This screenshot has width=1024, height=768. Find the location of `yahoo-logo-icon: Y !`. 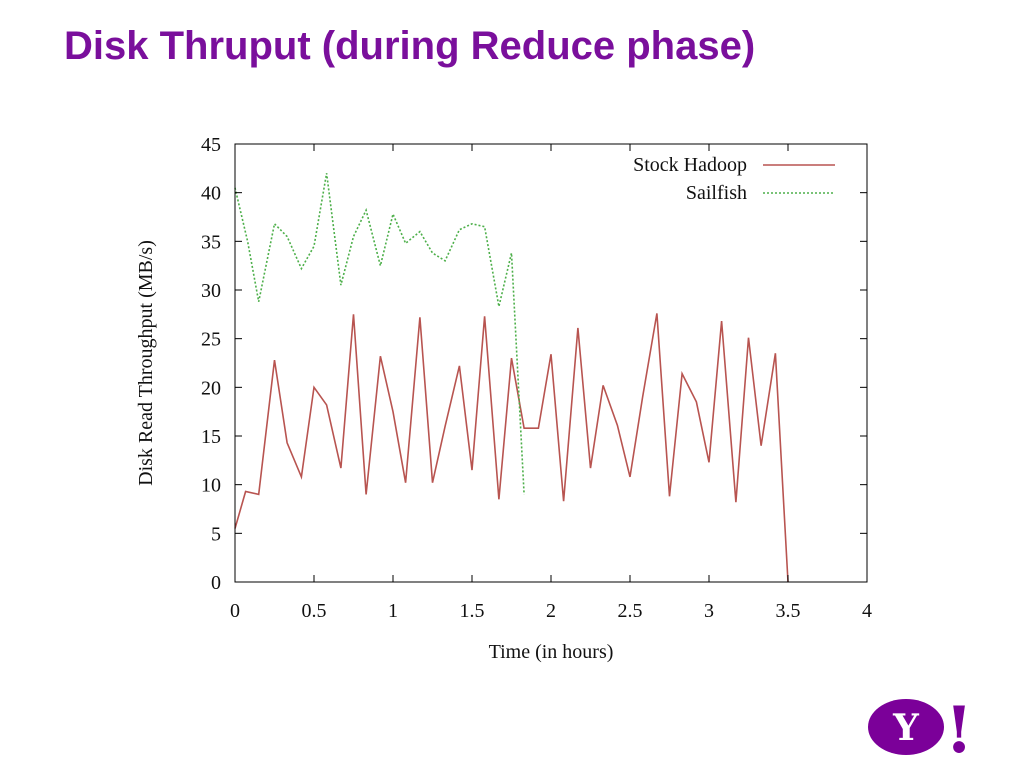

yahoo-logo-icon: Y ! is located at coordinates (920, 727).